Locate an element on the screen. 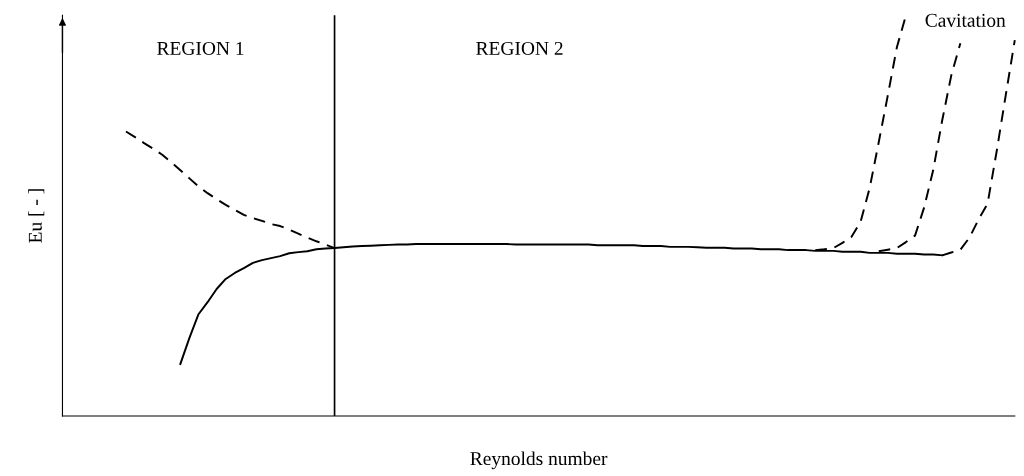 The image size is (1024, 476). x-axis-title: Reynolds number is located at coordinates (539, 460).